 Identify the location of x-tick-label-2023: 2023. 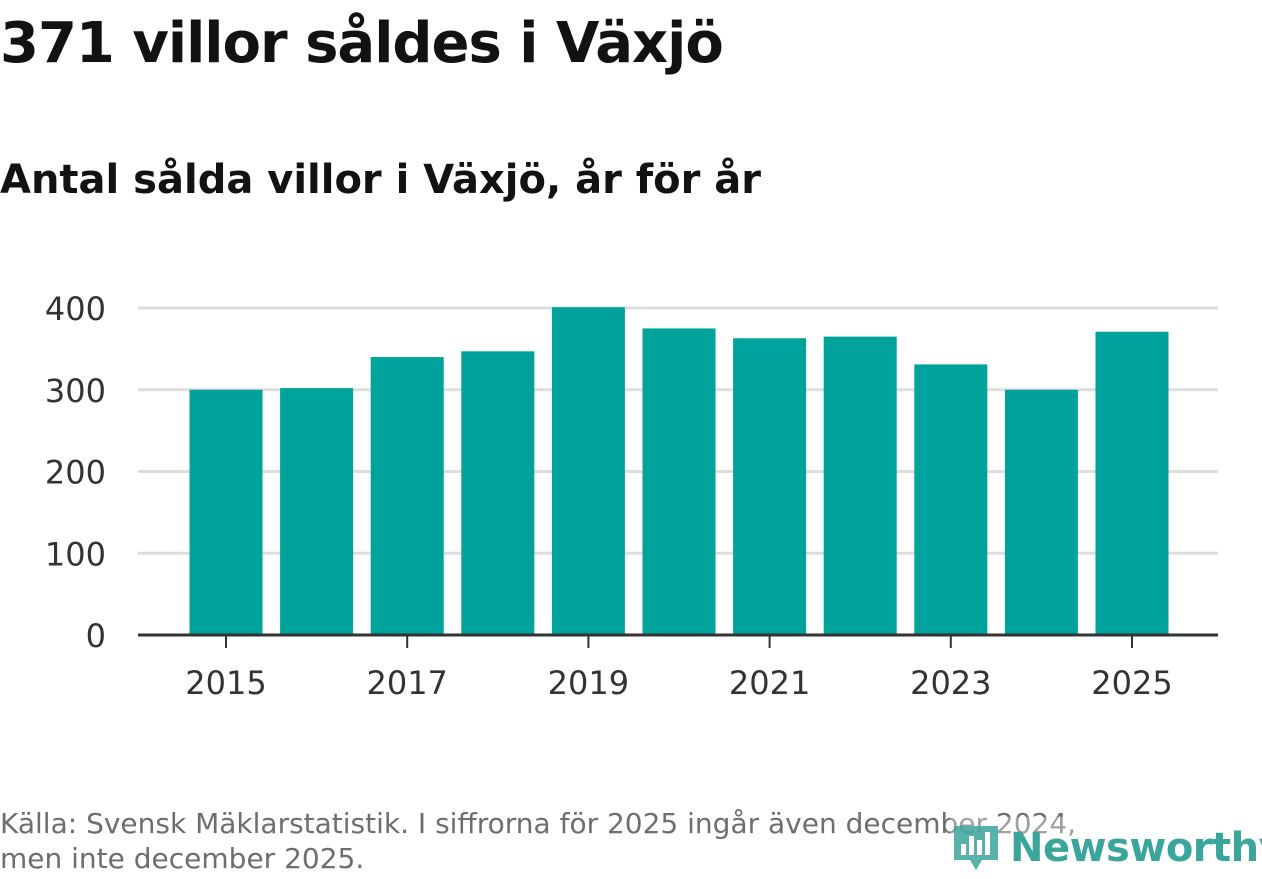
(950, 683).